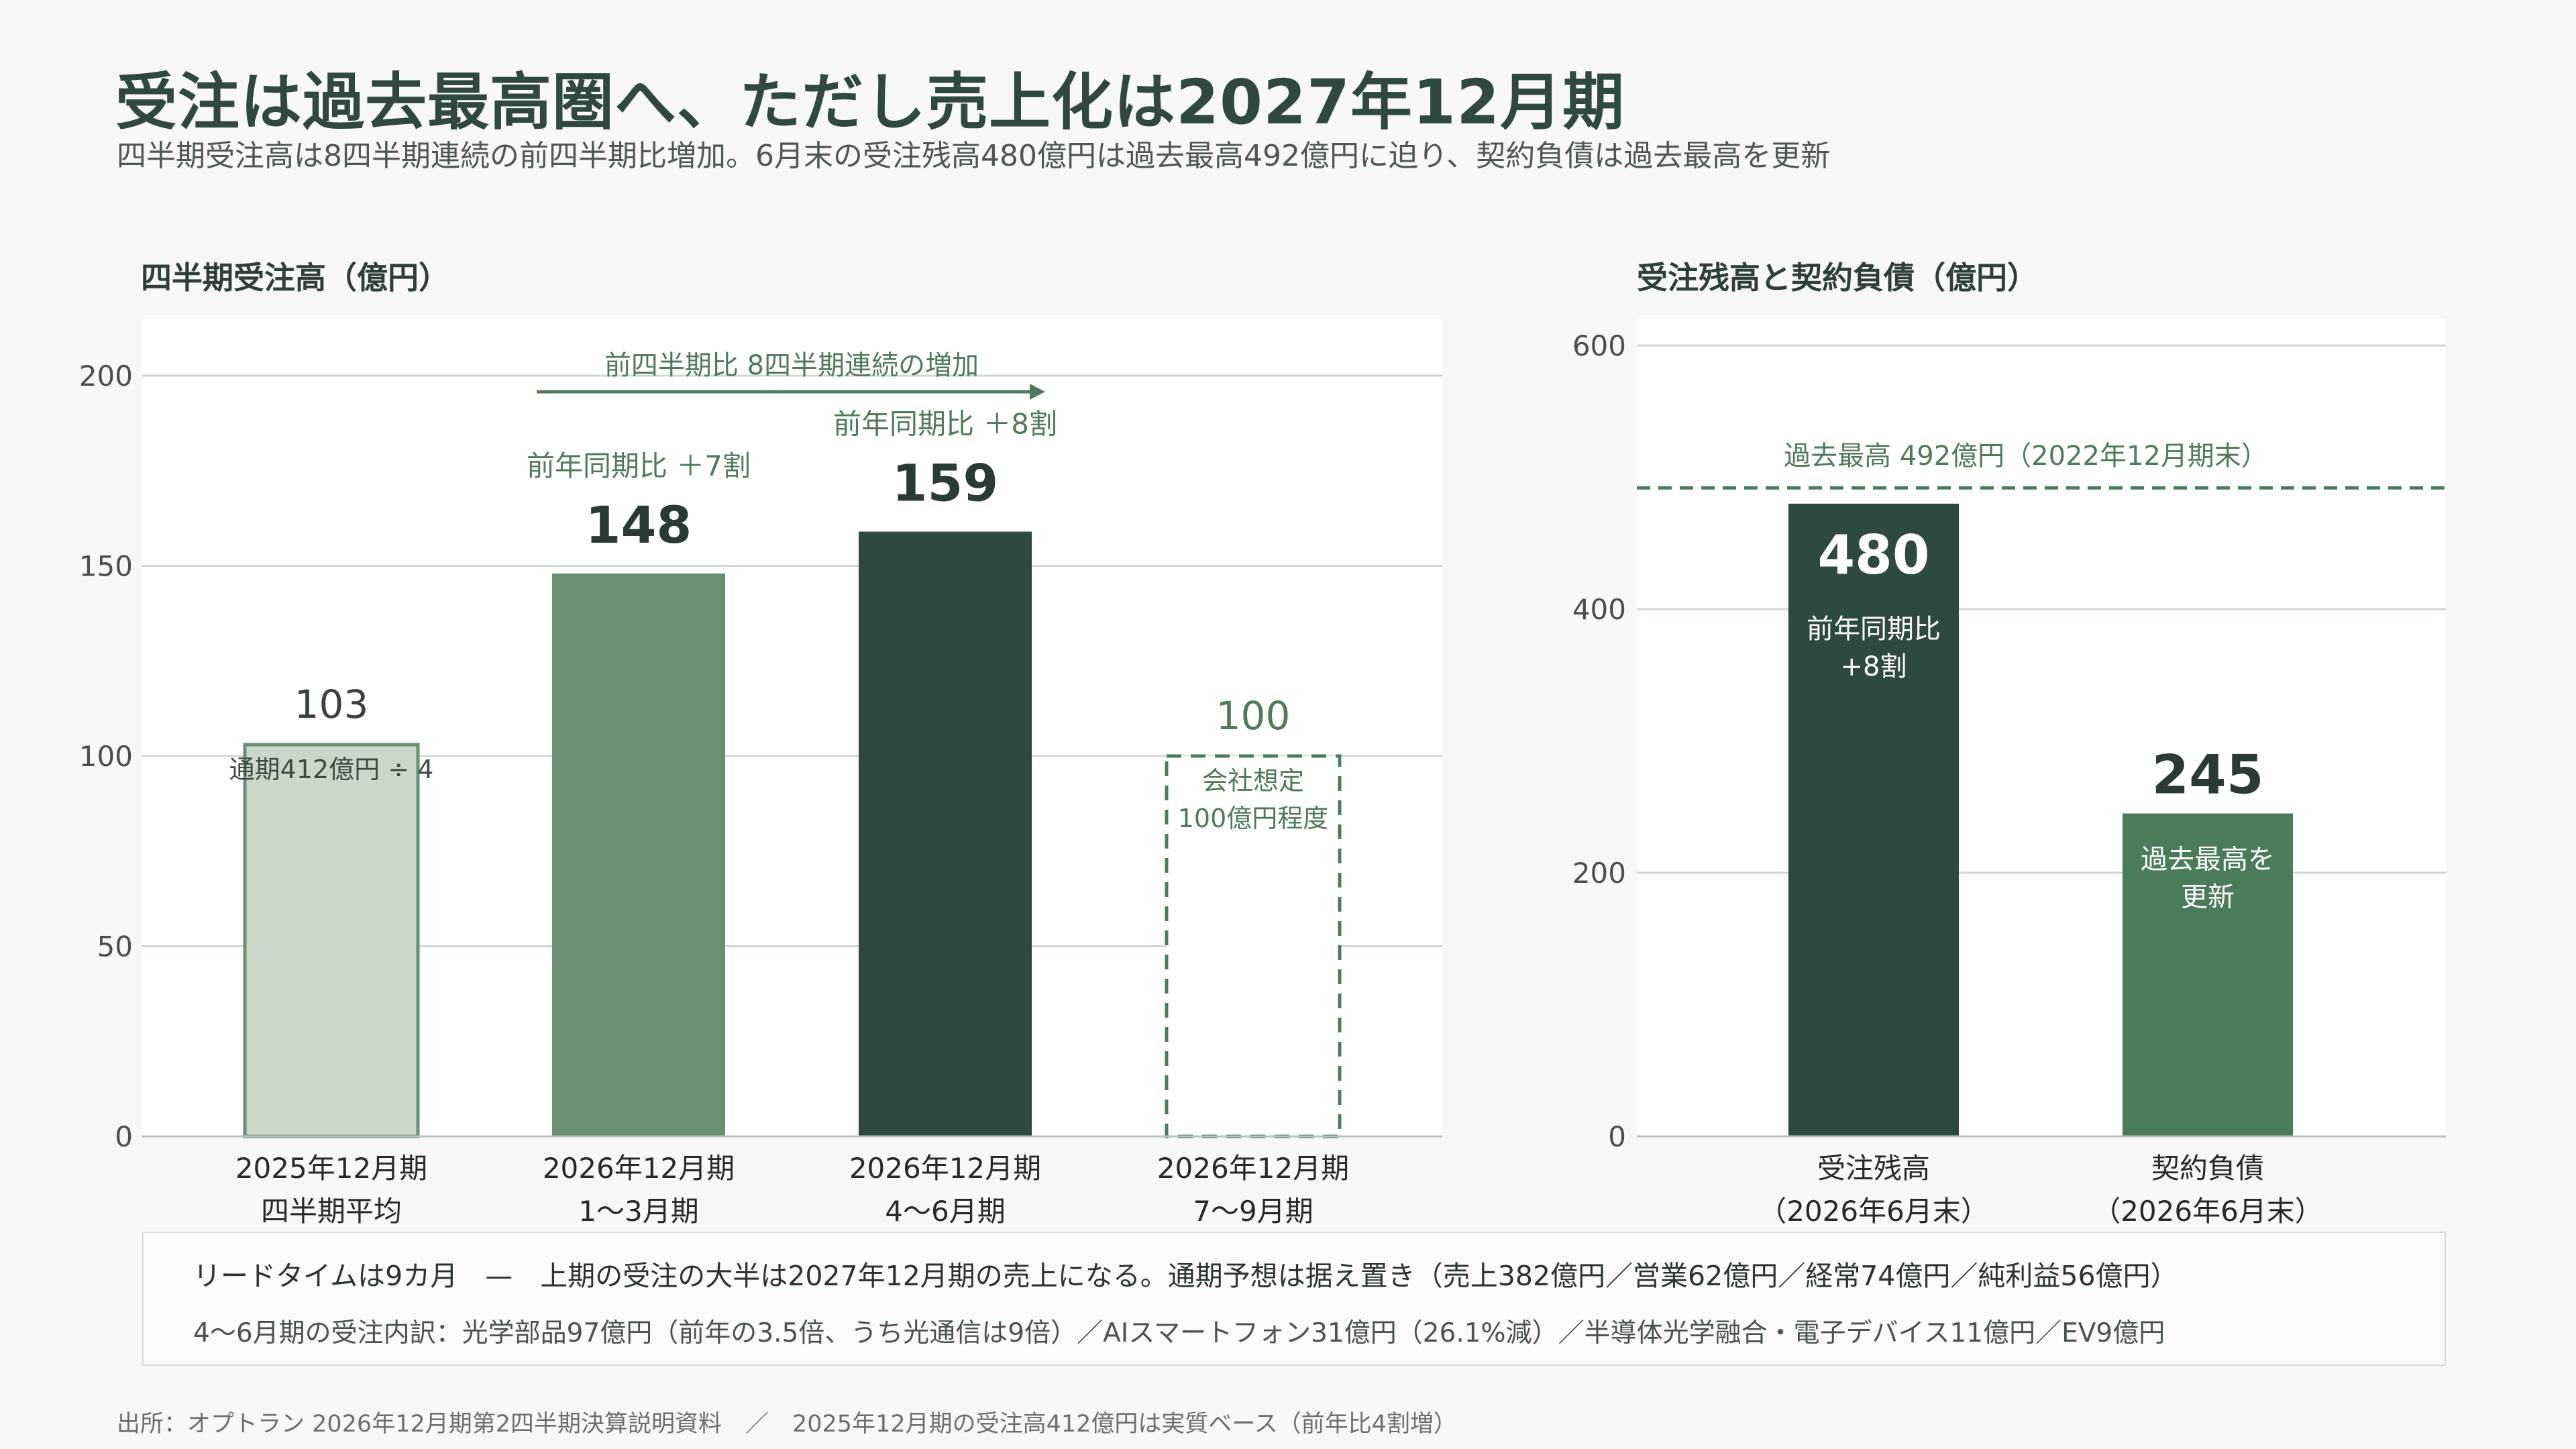 The height and width of the screenshot is (1449, 2576). I want to click on right-category-label: 受注残高, so click(1873, 1168).